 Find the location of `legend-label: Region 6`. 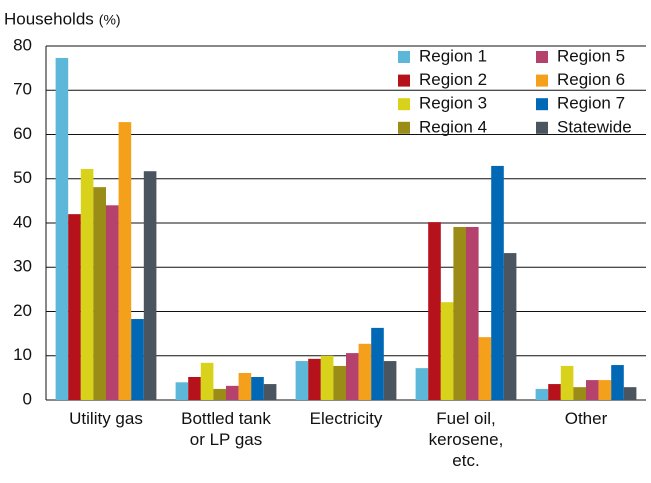

legend-label: Region 6 is located at coordinates (591, 79).